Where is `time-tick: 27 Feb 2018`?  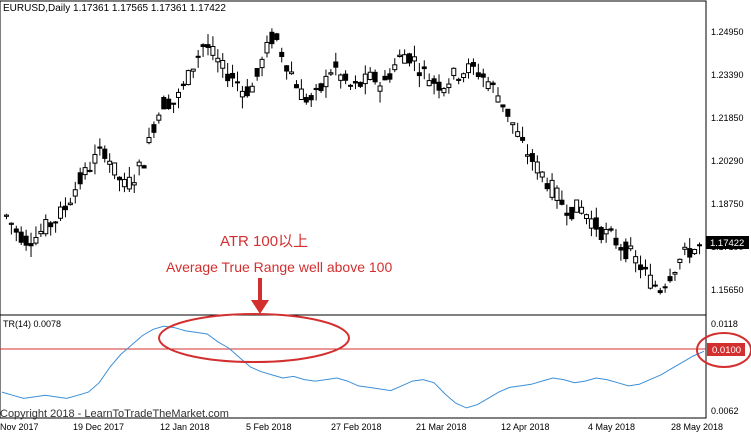 time-tick: 27 Feb 2018 is located at coordinates (356, 427).